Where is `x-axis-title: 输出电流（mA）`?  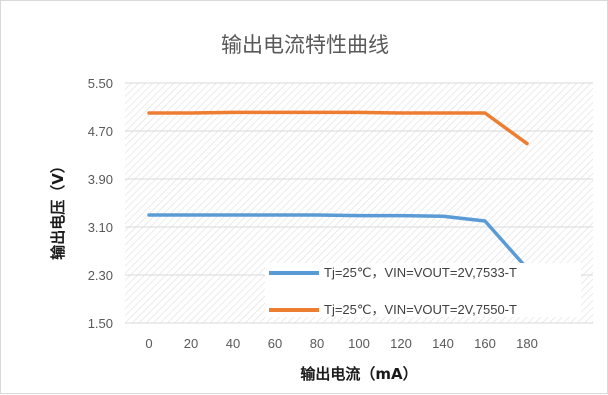 x-axis-title: 输出电流（mA） is located at coordinates (358, 374).